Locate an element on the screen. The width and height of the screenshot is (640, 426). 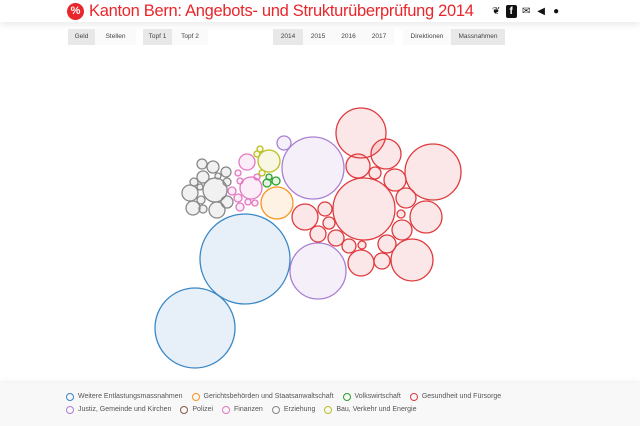
legend-item: Justiz, Gemeinde und Kirchen is located at coordinates (118, 409).